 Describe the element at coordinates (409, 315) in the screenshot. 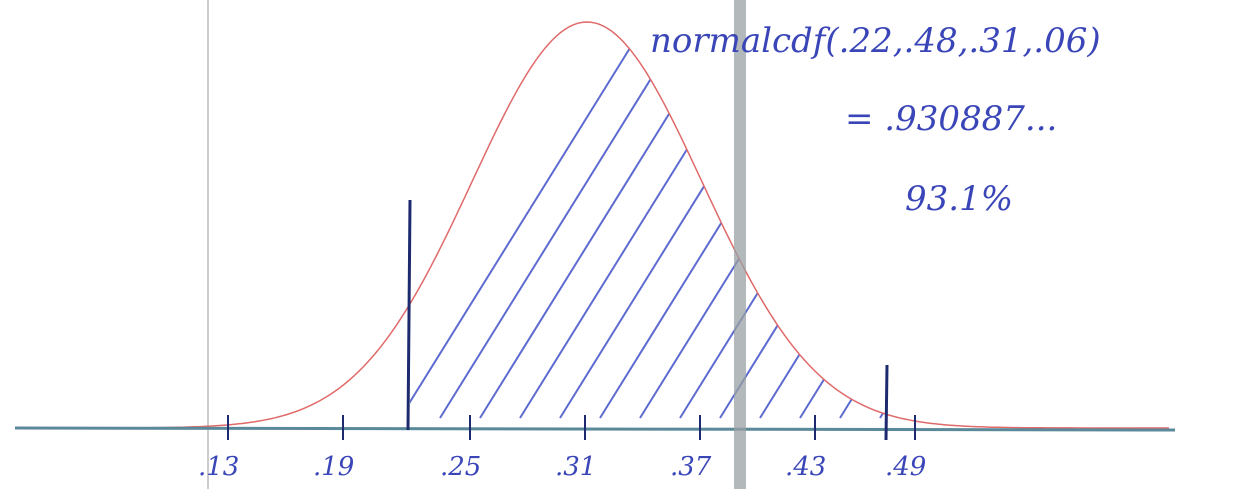

I see `left-bound` at that location.